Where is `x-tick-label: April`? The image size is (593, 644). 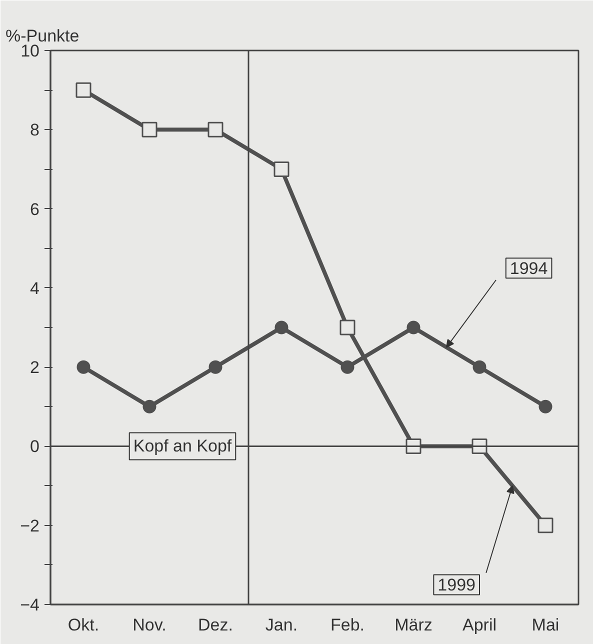 x-tick-label: April is located at coordinates (479, 625).